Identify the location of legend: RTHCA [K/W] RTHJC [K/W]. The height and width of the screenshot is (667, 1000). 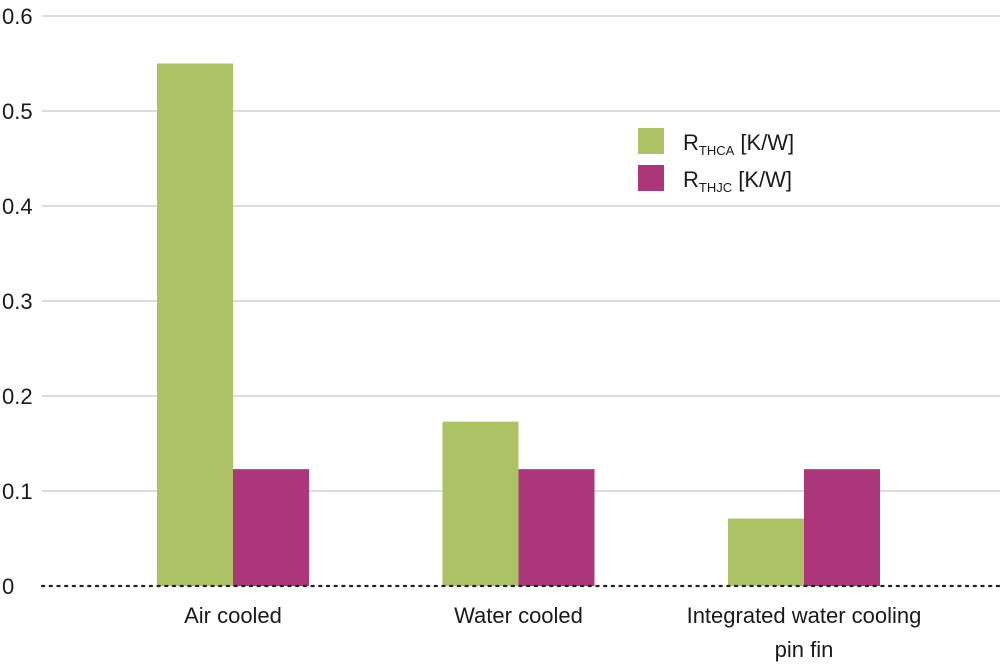
(716, 161).